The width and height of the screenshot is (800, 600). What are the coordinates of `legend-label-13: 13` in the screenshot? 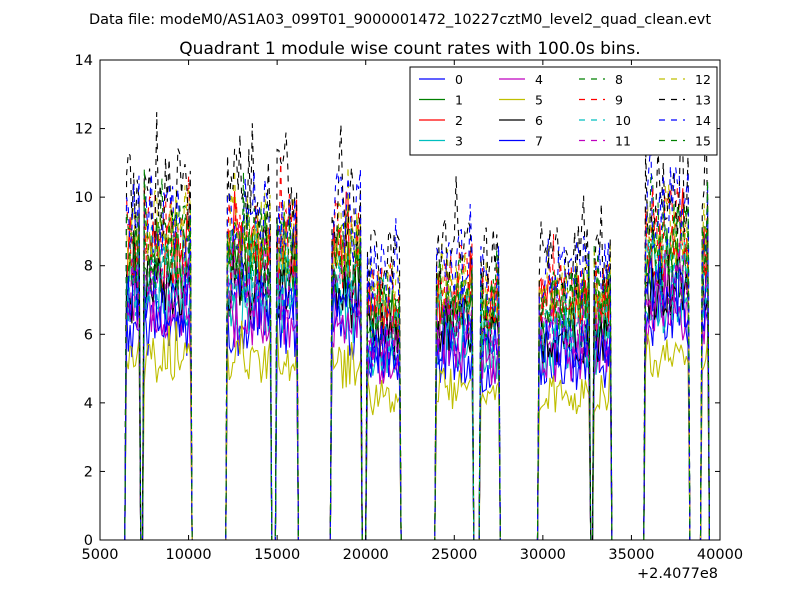 It's located at (703, 100).